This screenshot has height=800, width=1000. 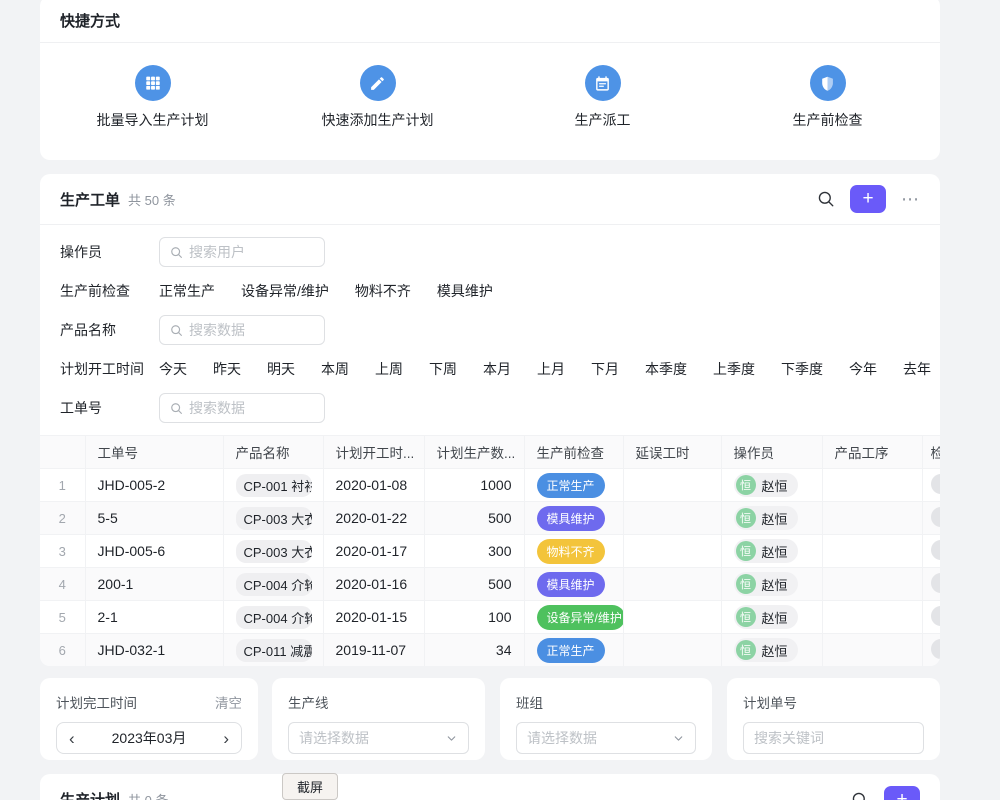 I want to click on add-plan-button: +, so click(x=902, y=792).